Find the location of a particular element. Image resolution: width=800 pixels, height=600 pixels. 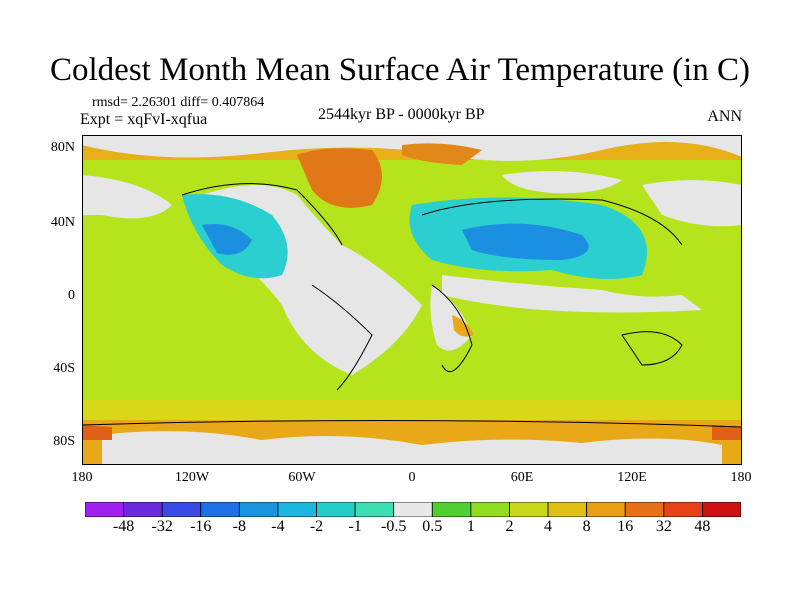

colorbar-label: -0.5 is located at coordinates (394, 526).